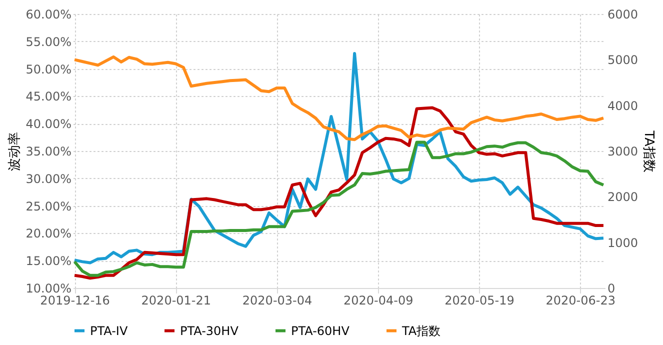 This screenshot has height=345, width=663. What do you see at coordinates (277, 301) in the screenshot?
I see `x-tick-label: 2020-03-04` at bounding box center [277, 301].